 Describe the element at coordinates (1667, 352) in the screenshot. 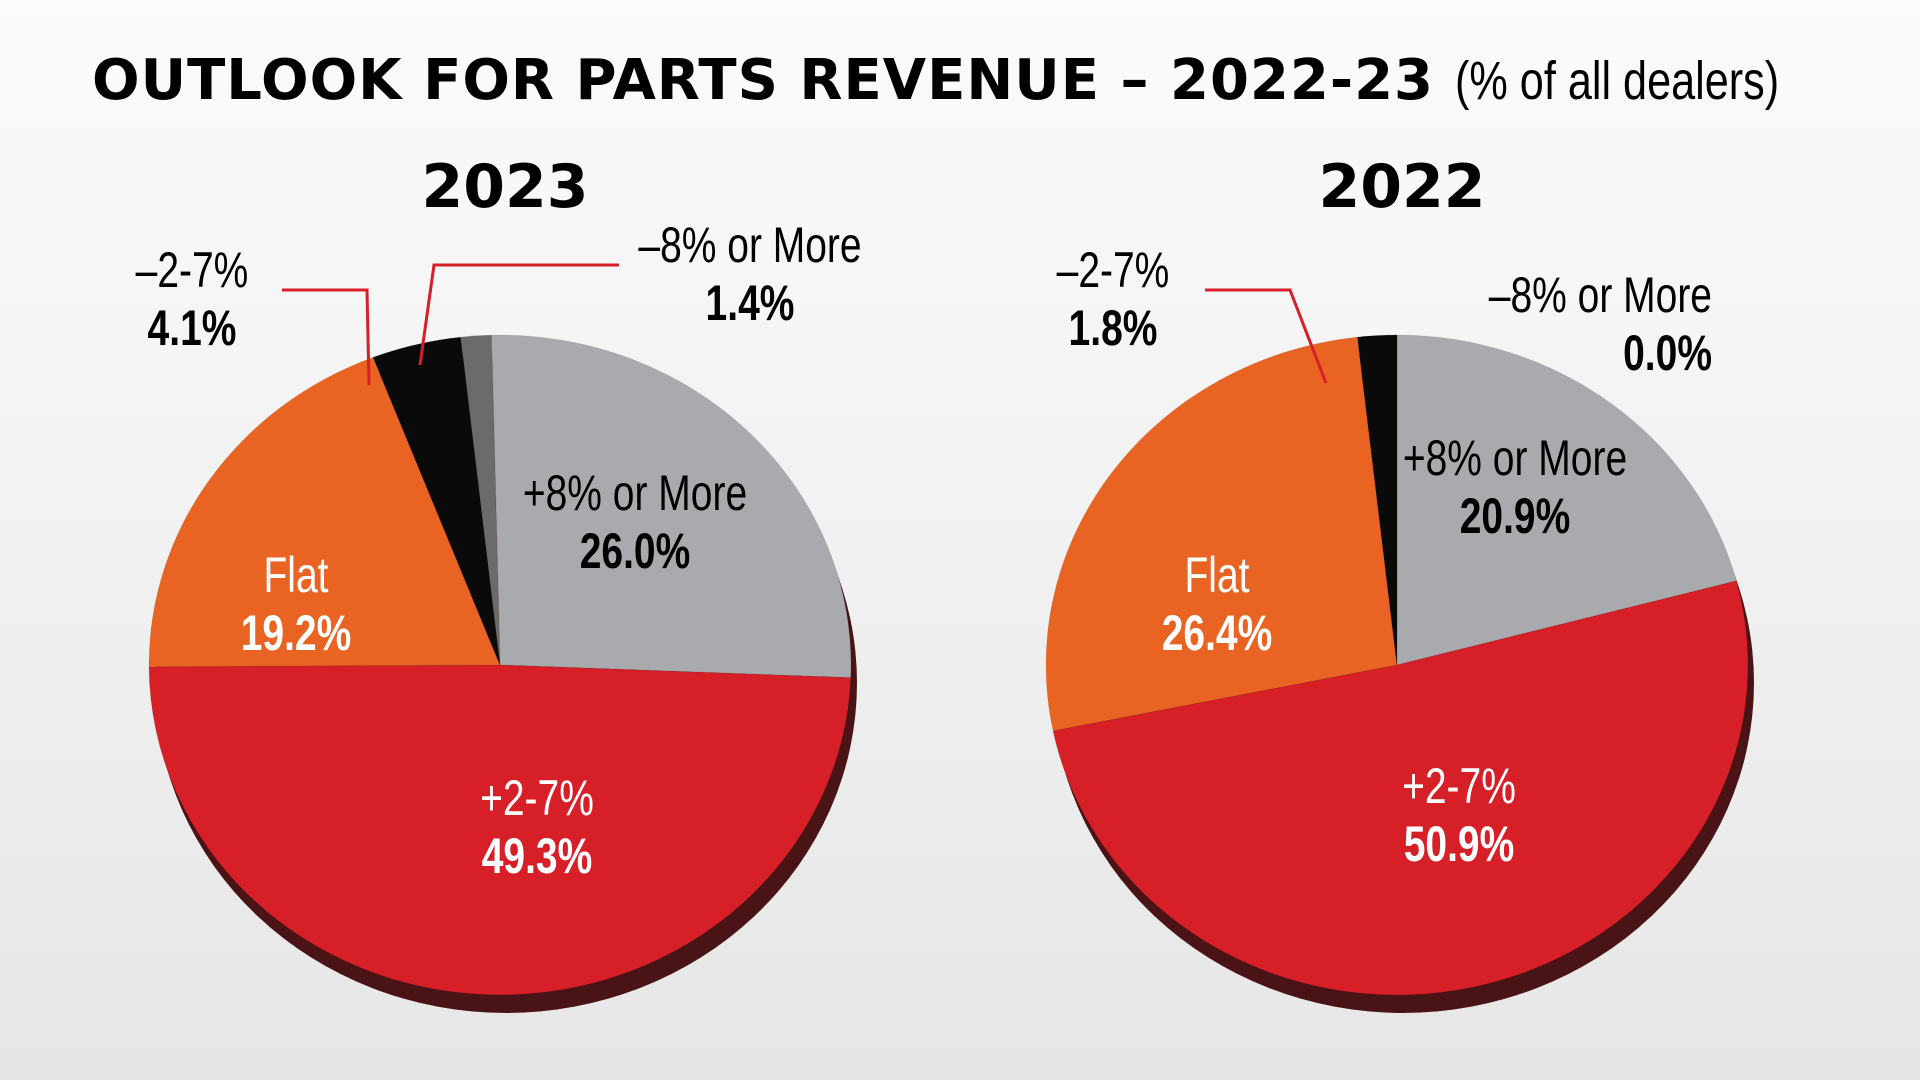

I see `pie-2022-value-minus-8pct-or-more: 0.0%` at that location.